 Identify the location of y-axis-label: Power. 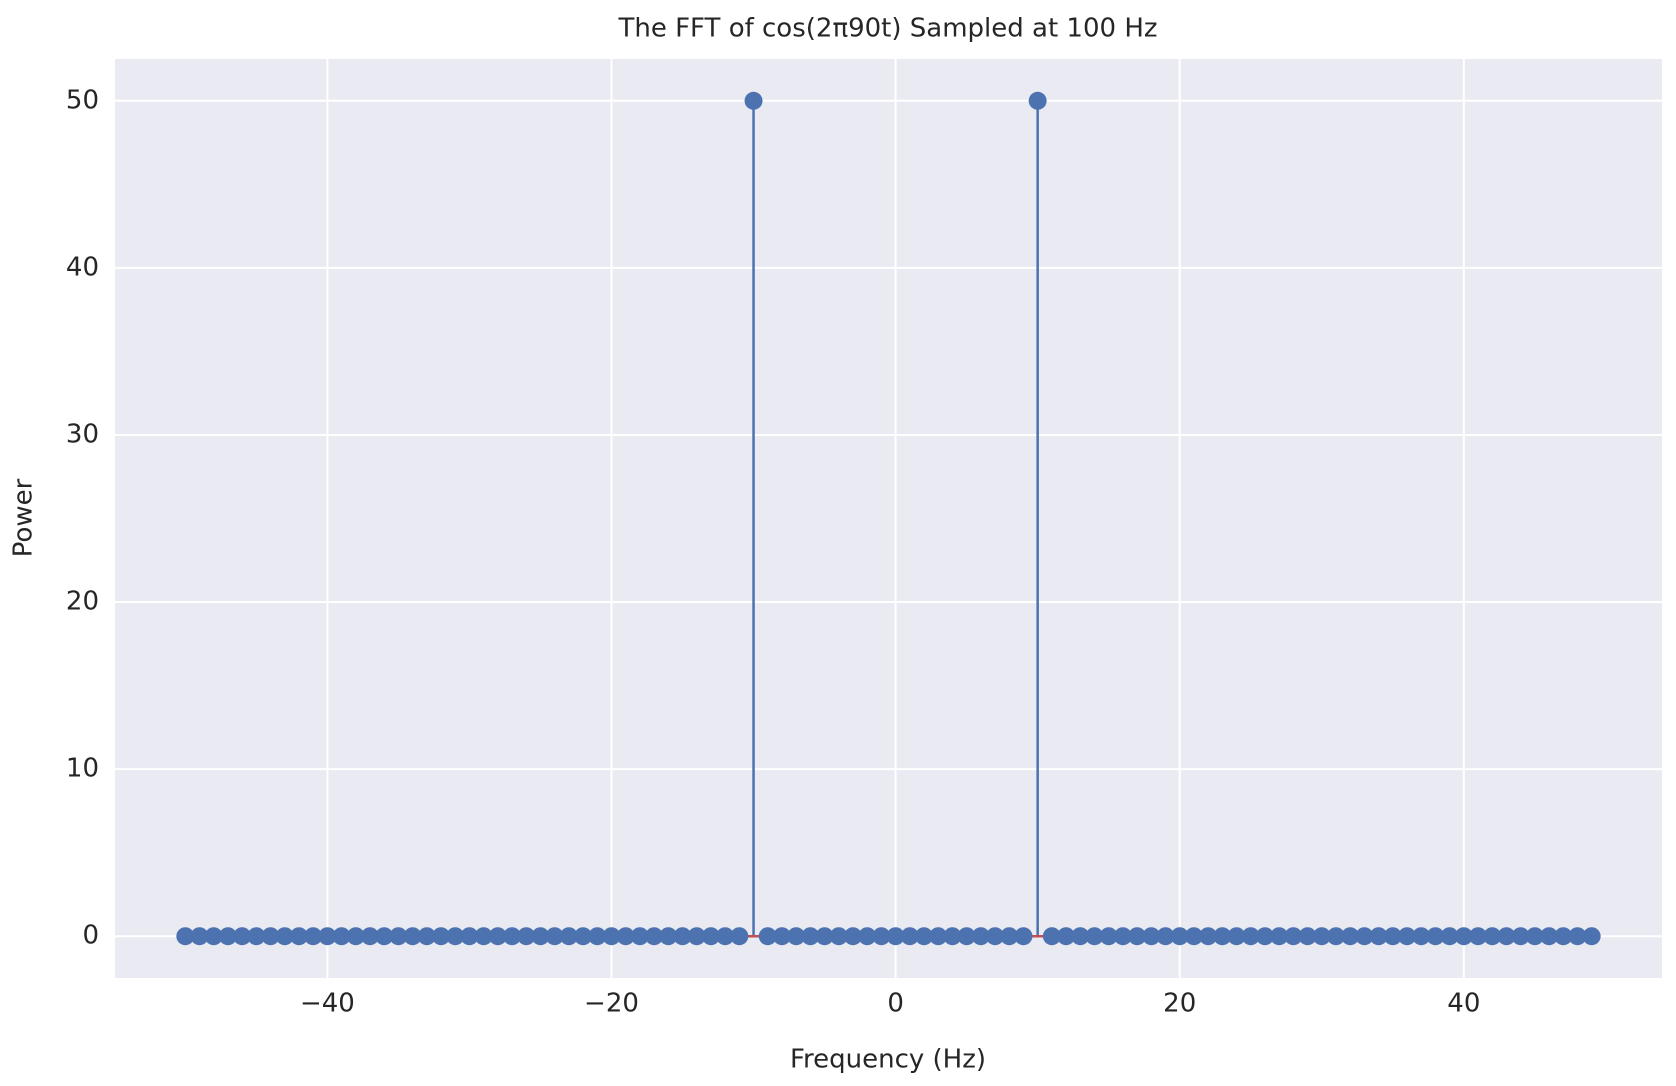
(24, 517).